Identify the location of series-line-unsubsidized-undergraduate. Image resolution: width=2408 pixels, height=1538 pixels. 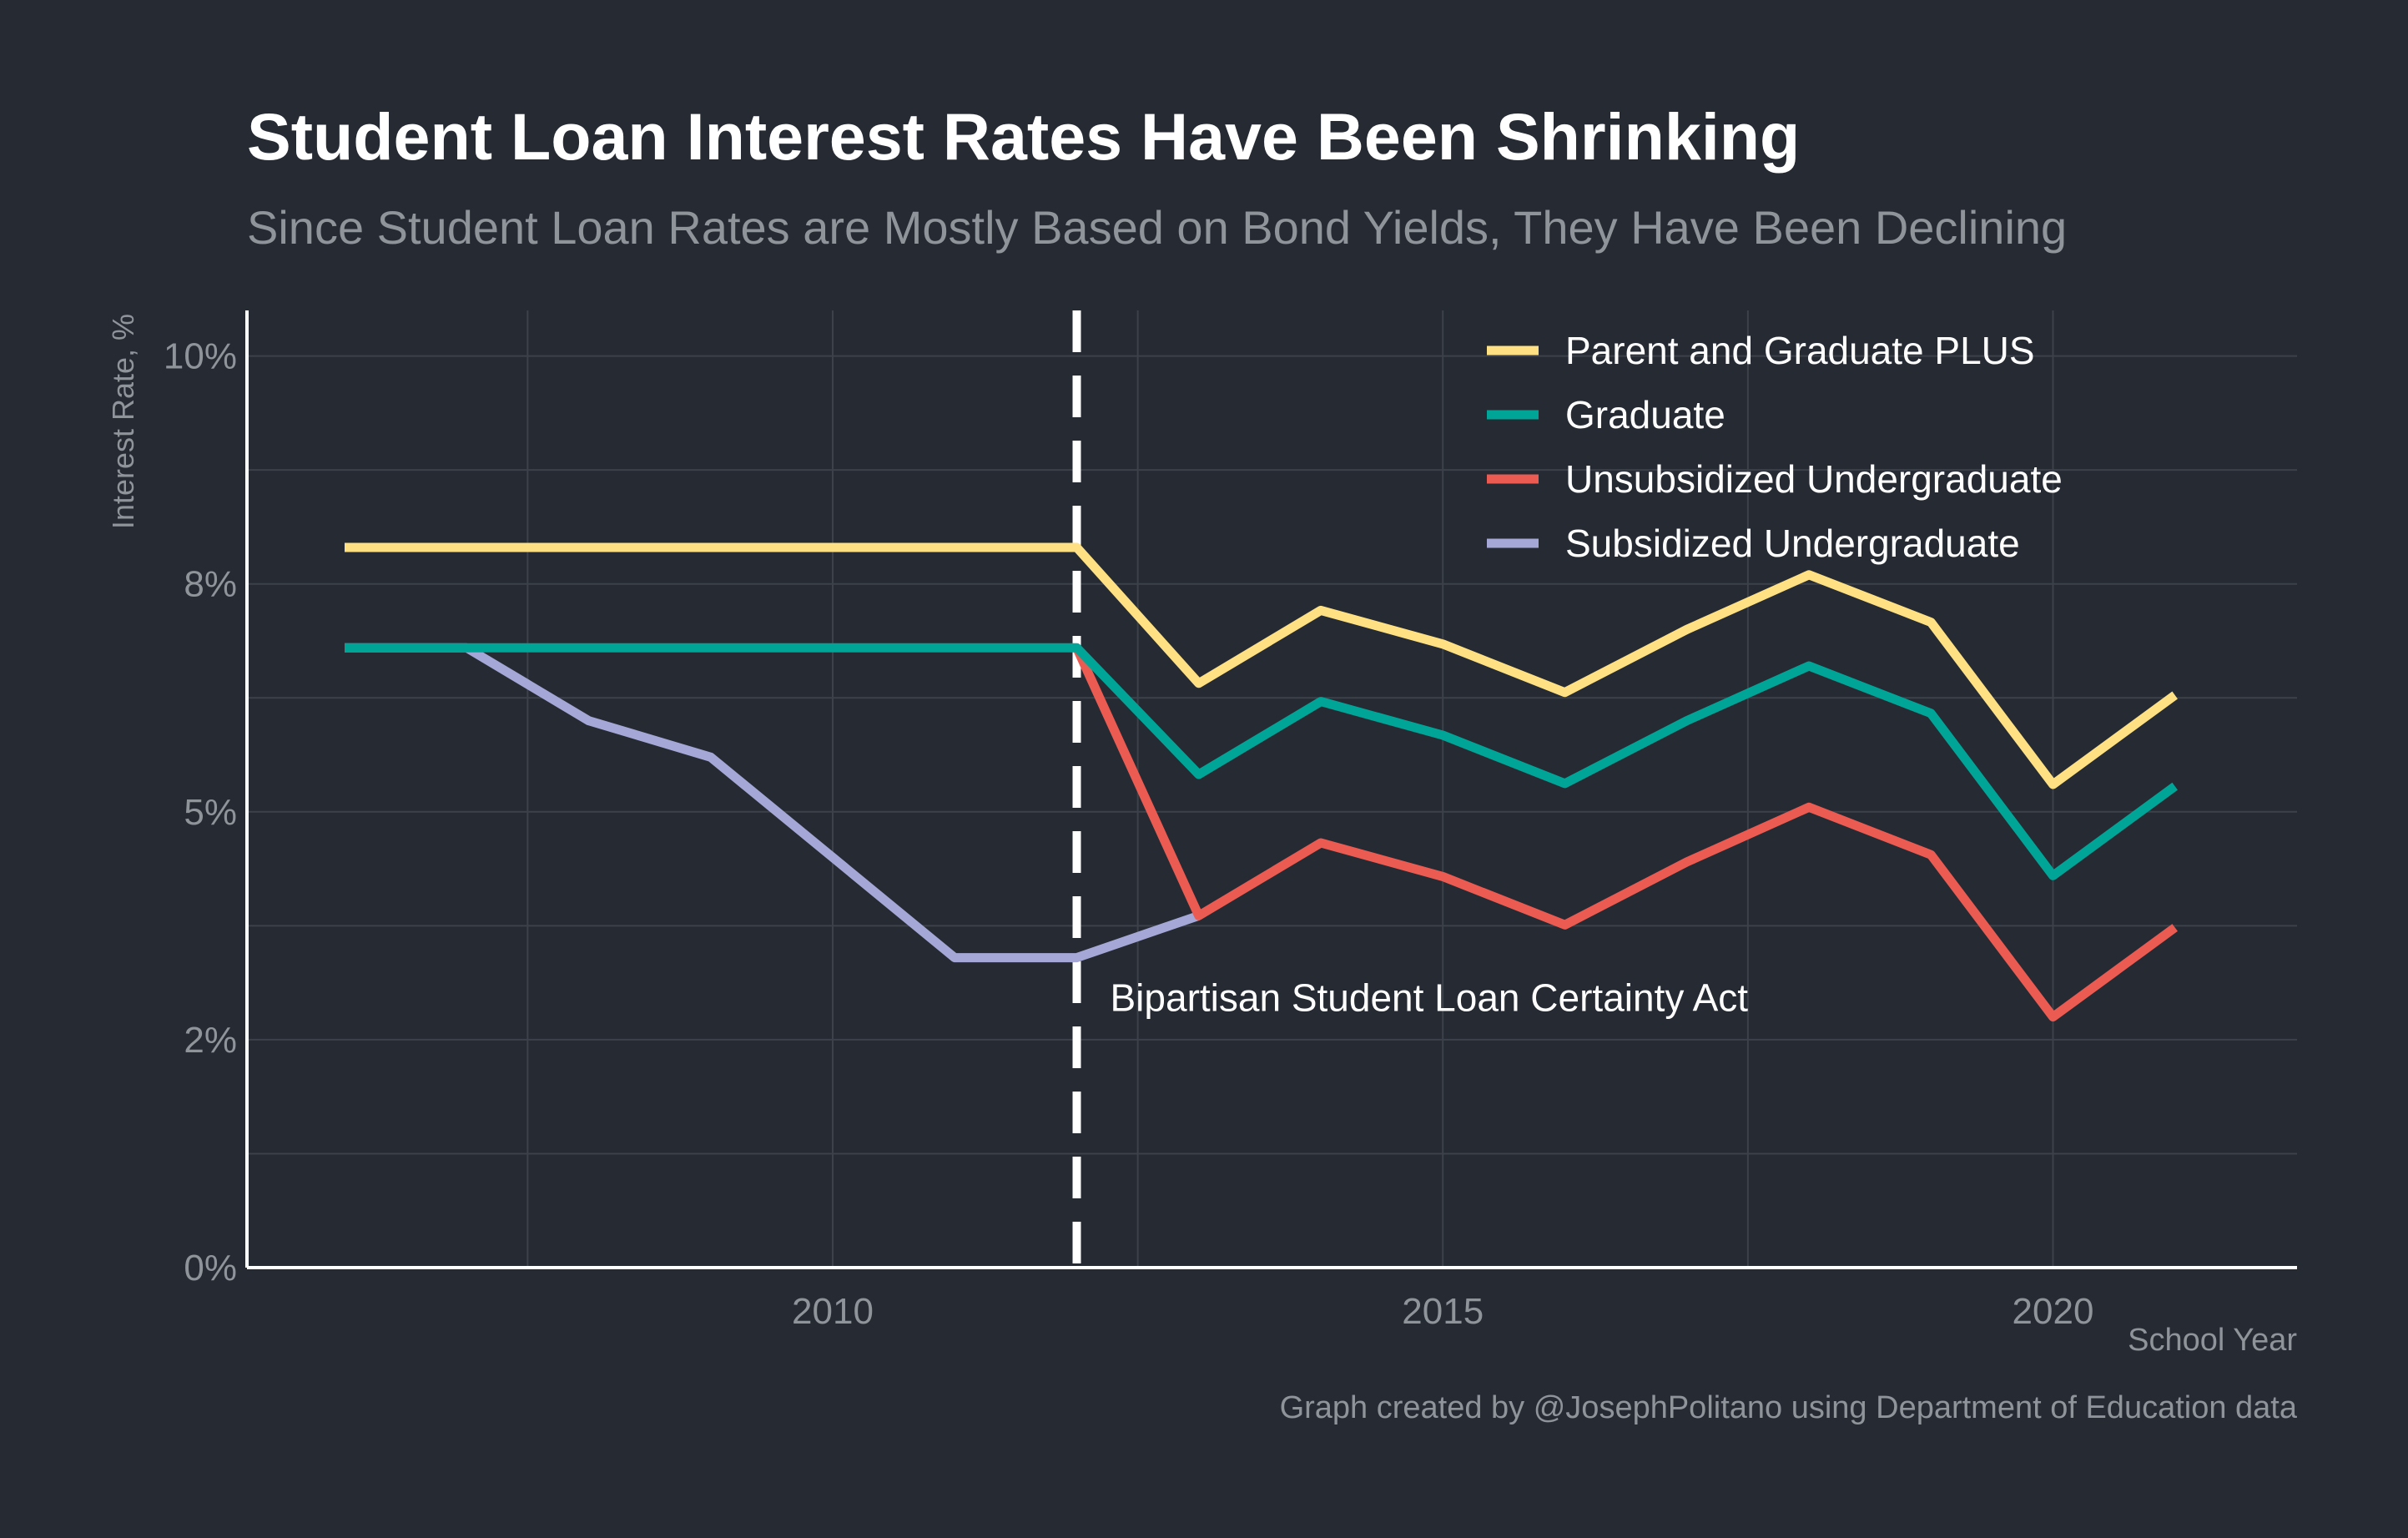
(1625, 833).